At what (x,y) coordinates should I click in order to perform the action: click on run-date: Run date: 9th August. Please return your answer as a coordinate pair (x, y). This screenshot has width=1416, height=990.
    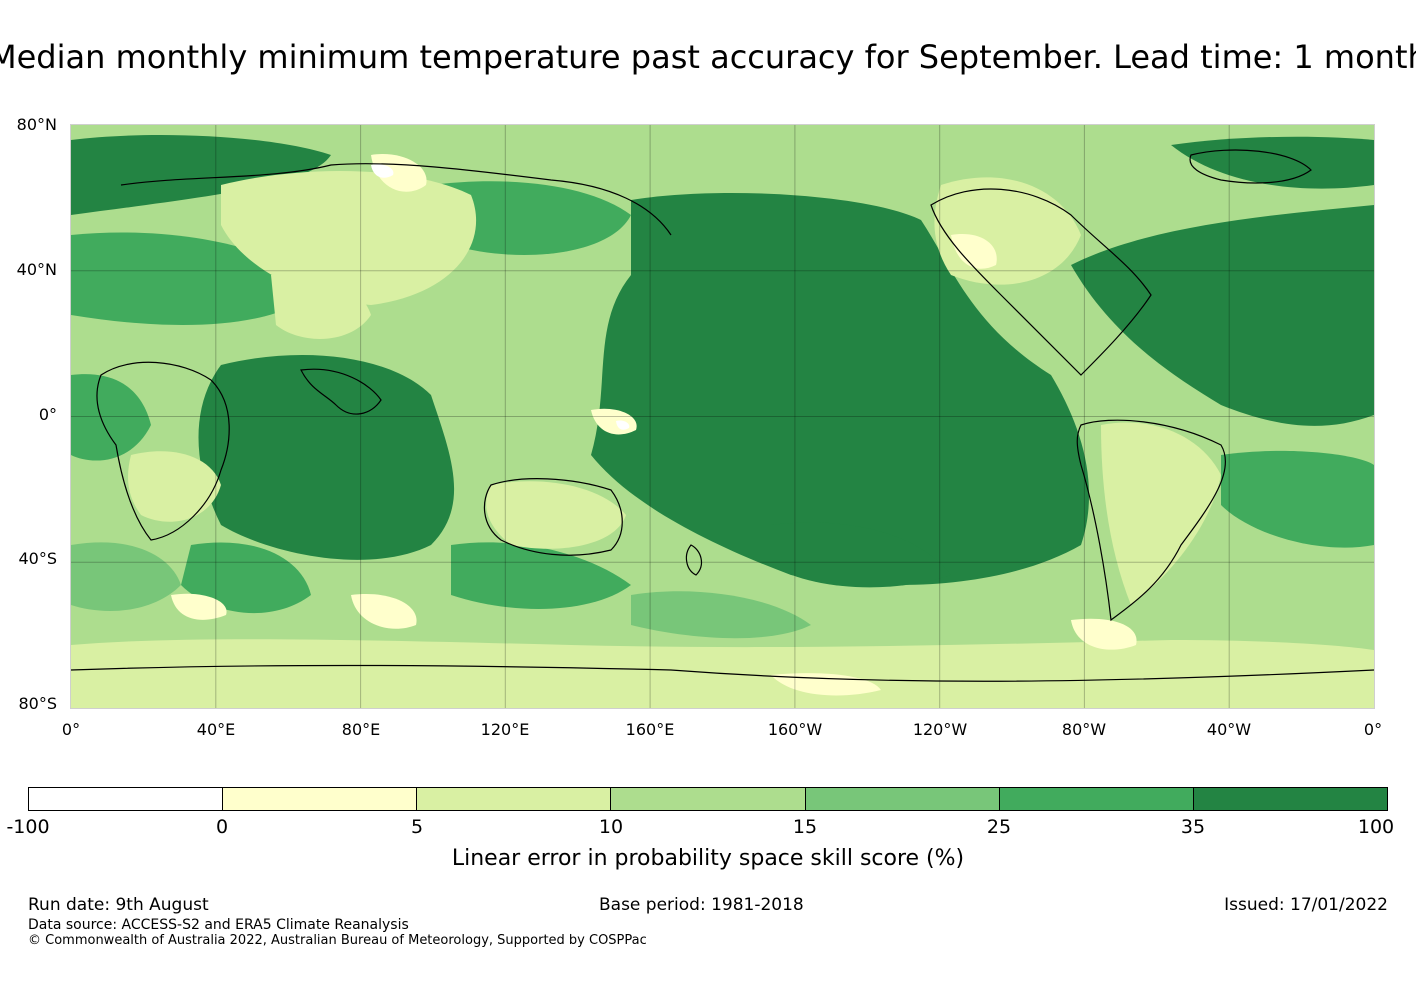
    Looking at the image, I should click on (118, 905).